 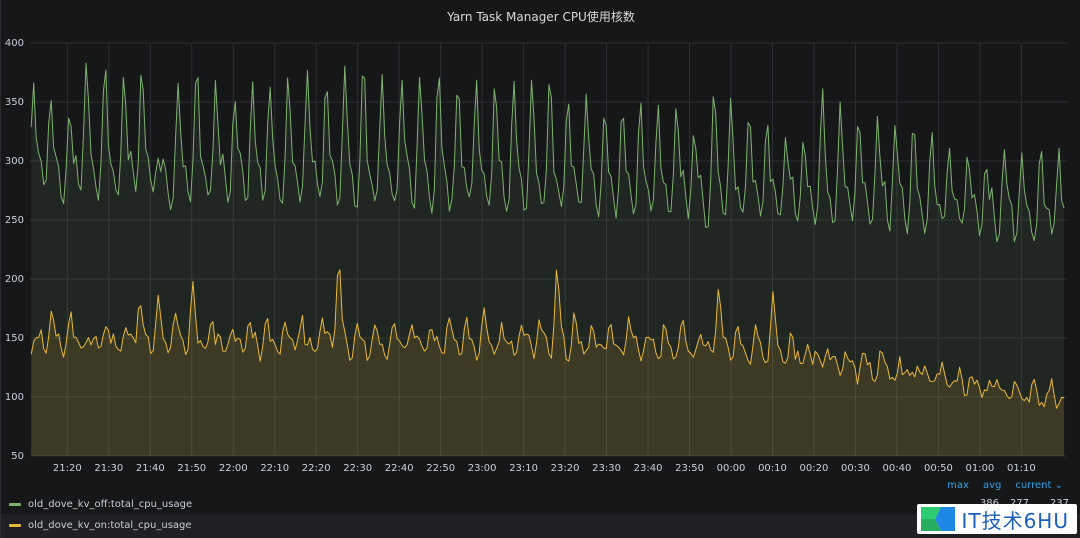 What do you see at coordinates (565, 468) in the screenshot?
I see `x-tick-label: 23:20` at bounding box center [565, 468].